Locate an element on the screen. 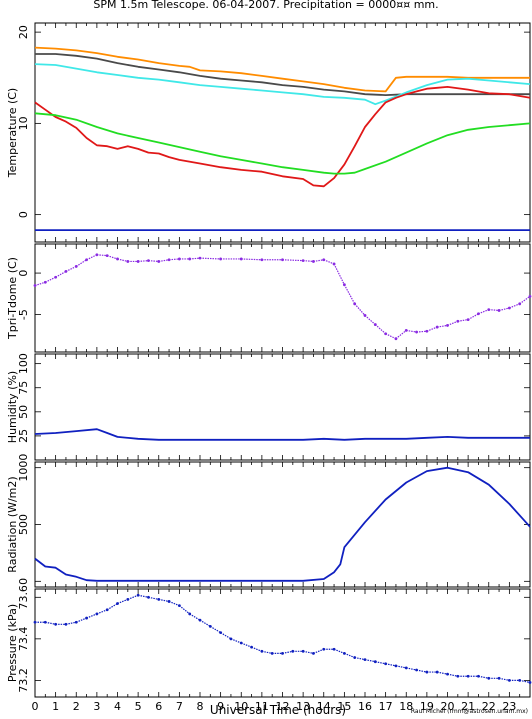 The image size is (532, 719). temperature-y-axis-label: Temperature (C) is located at coordinates (12, 133).